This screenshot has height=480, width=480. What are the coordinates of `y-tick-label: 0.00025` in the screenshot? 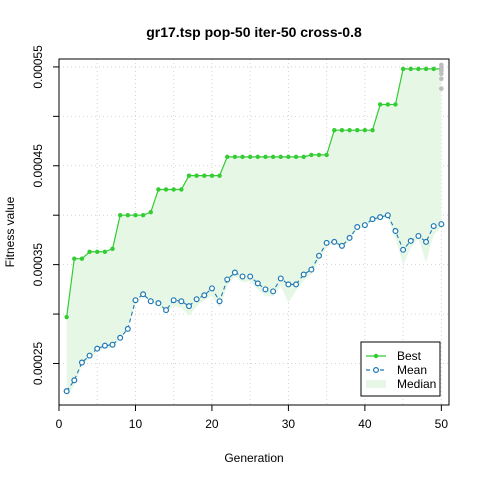 It's located at (38, 363).